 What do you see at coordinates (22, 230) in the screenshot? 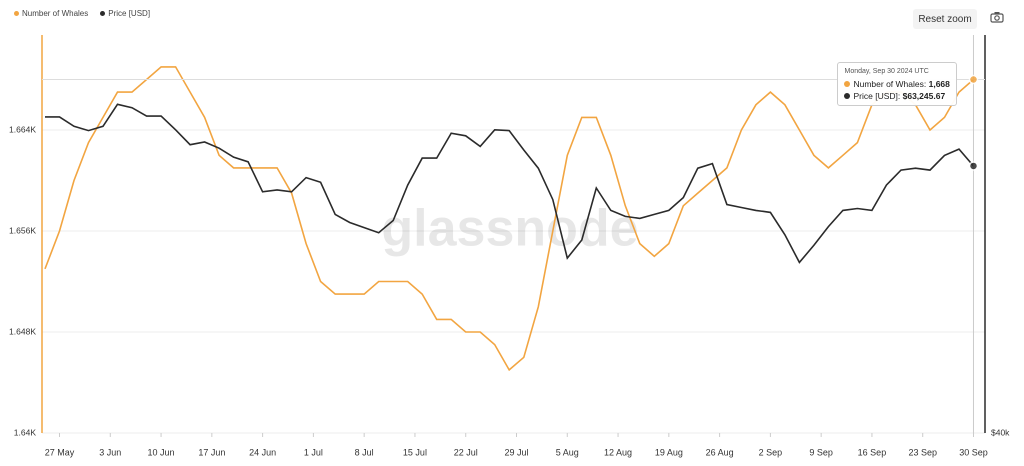
I see `y-tick-label: 1.656K` at bounding box center [22, 230].